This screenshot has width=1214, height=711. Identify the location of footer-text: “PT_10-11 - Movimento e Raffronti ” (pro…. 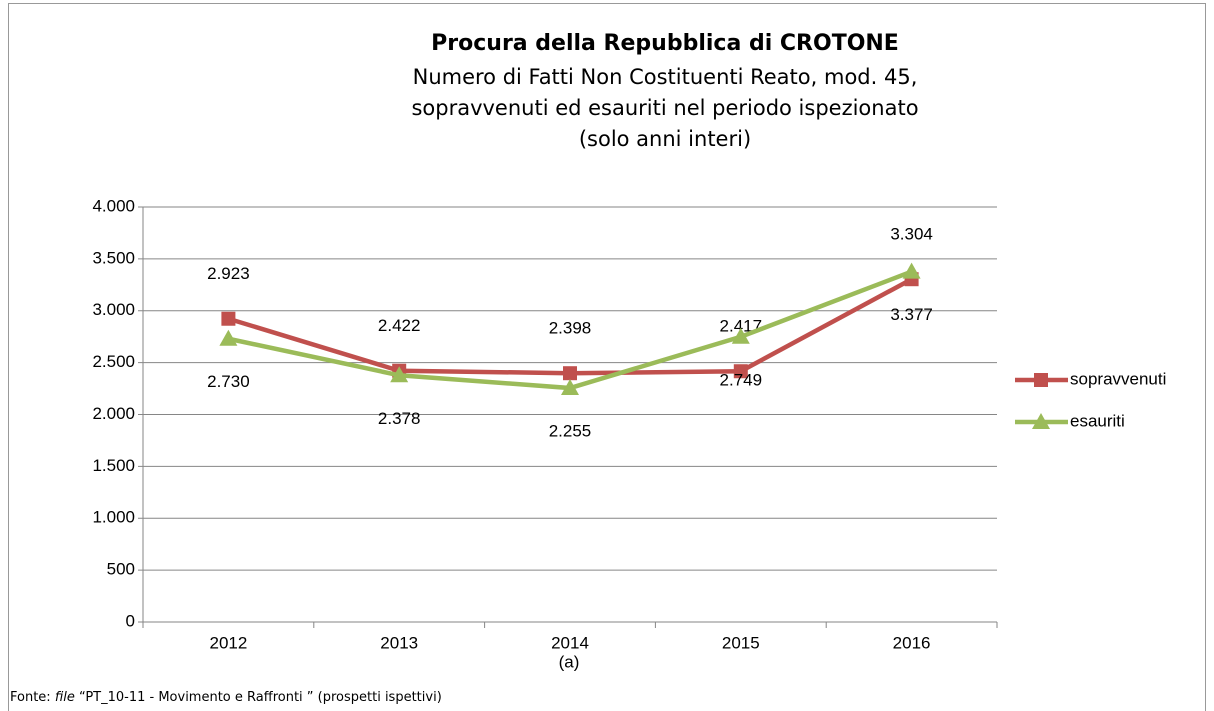
(260, 697).